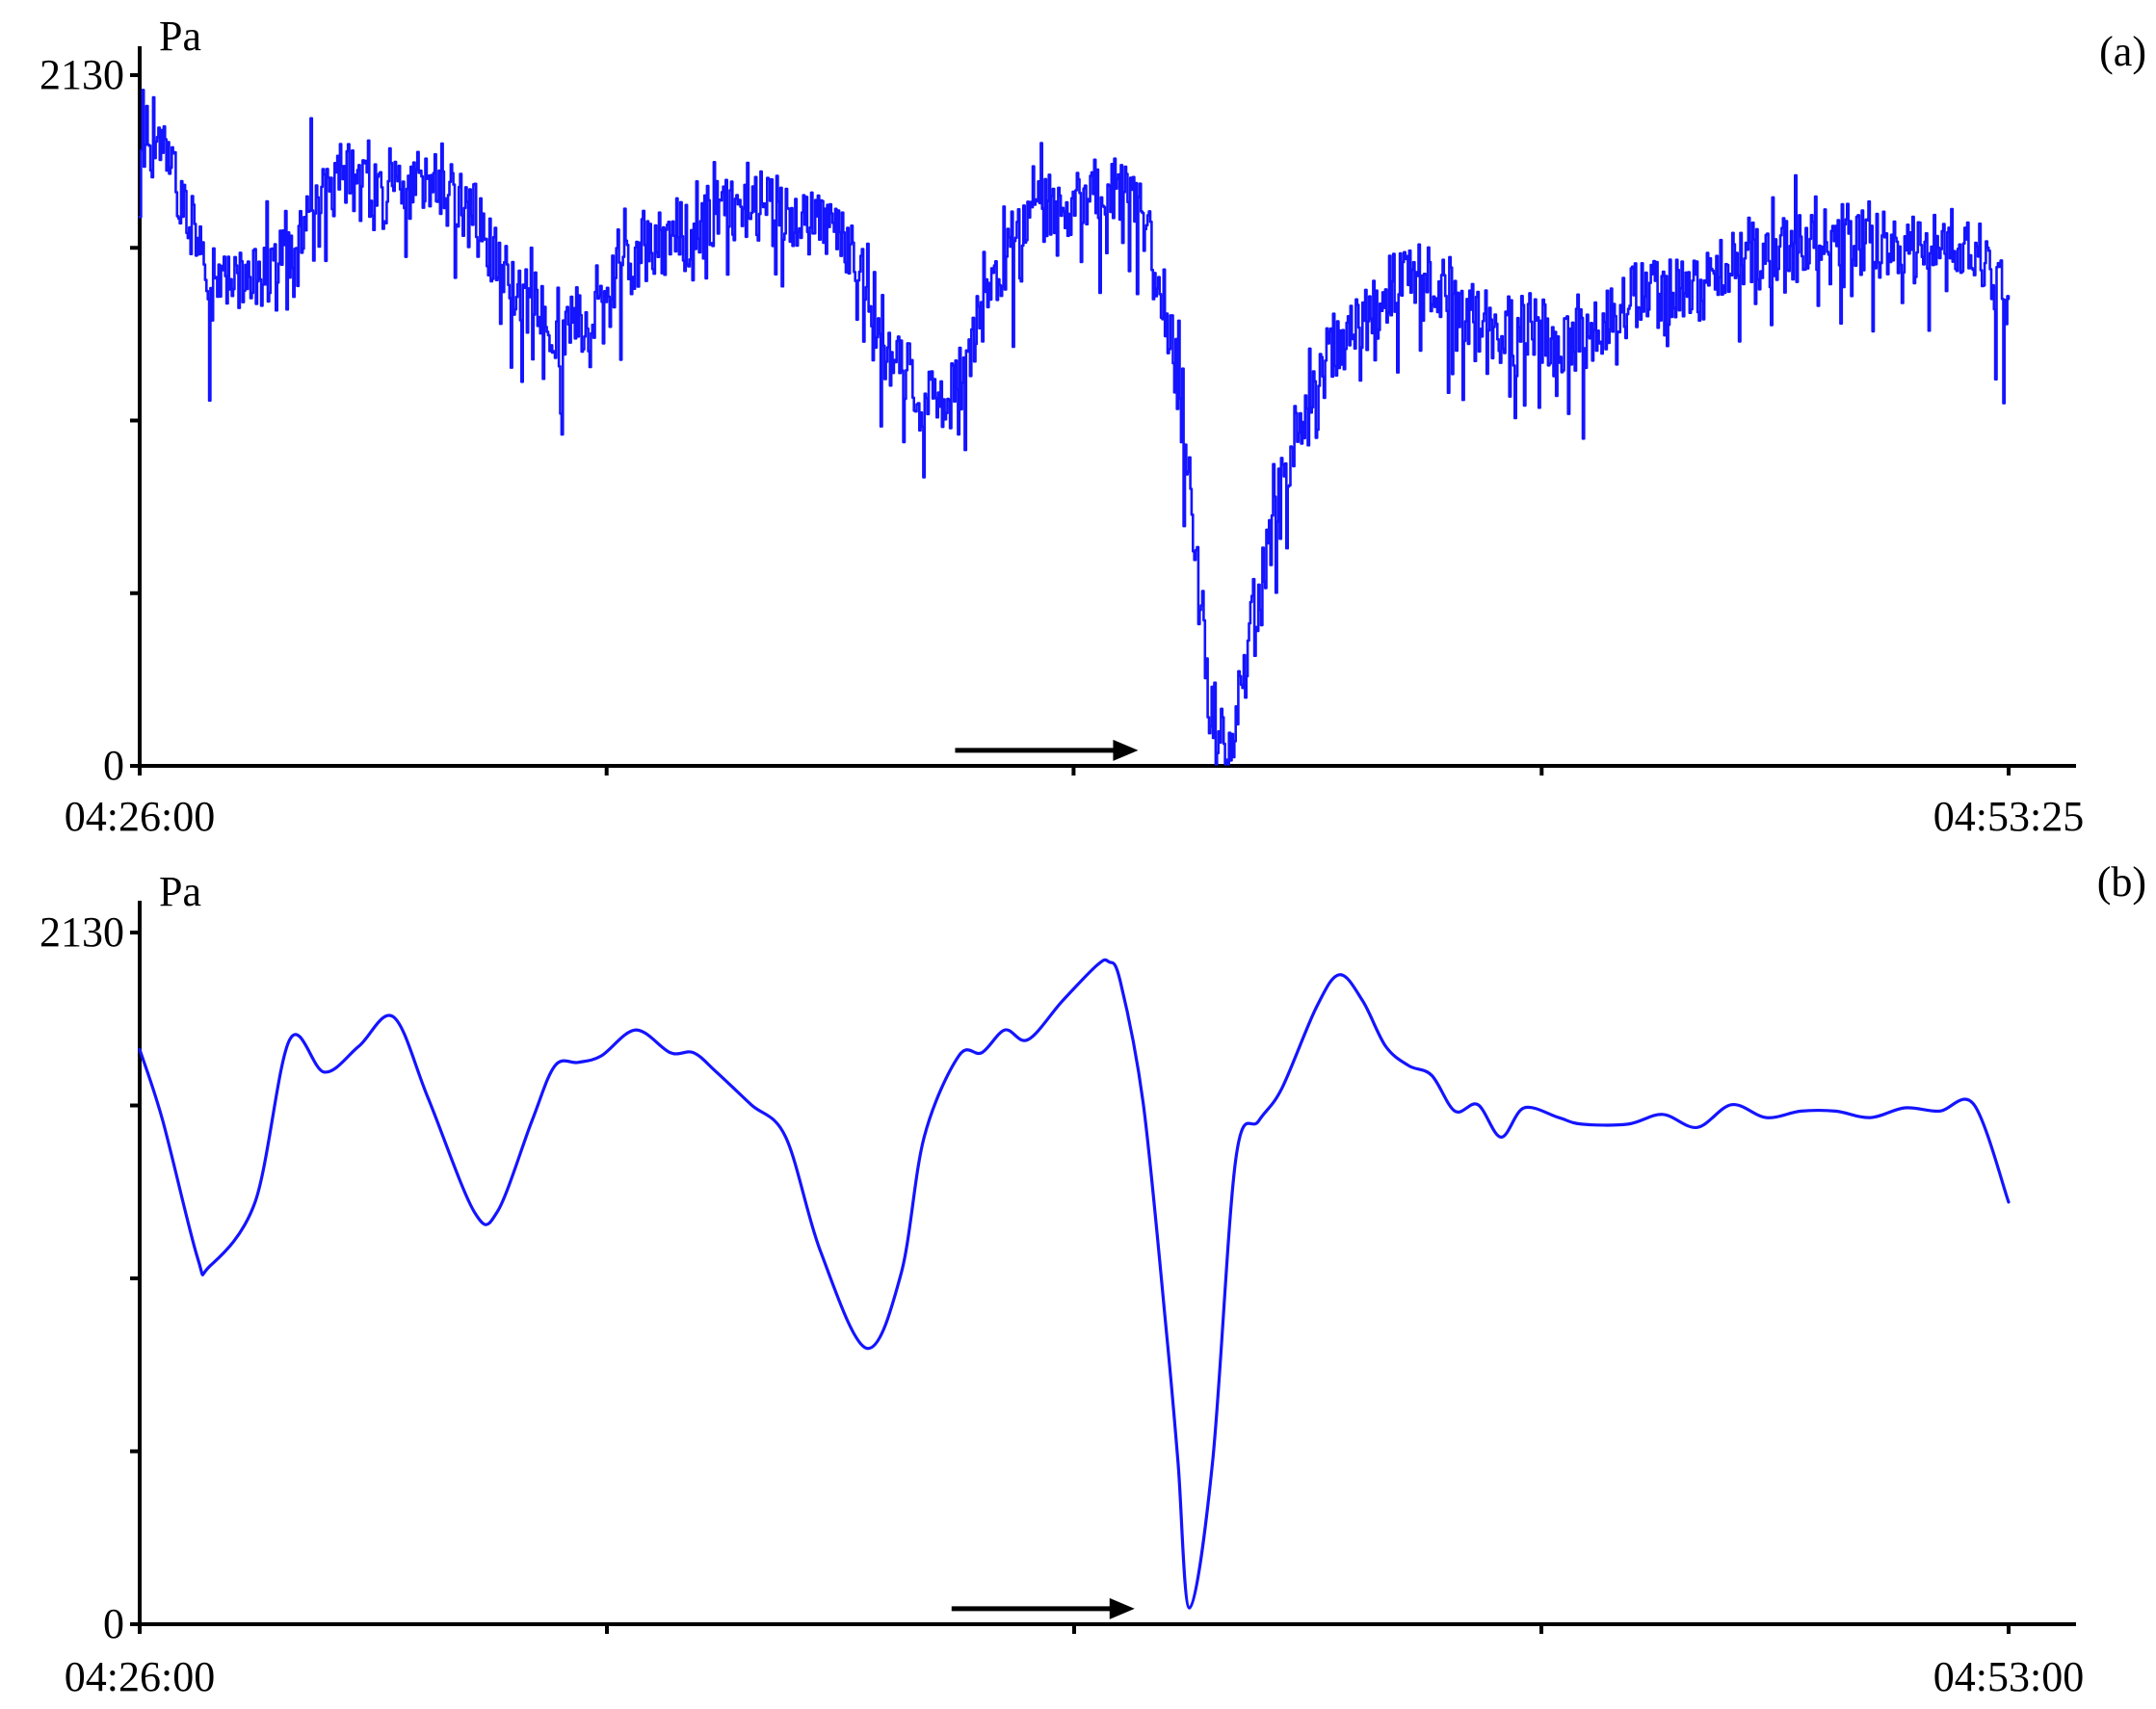 This screenshot has width=2156, height=1709. I want to click on x-tick-label: 04:53:25, so click(2009, 816).